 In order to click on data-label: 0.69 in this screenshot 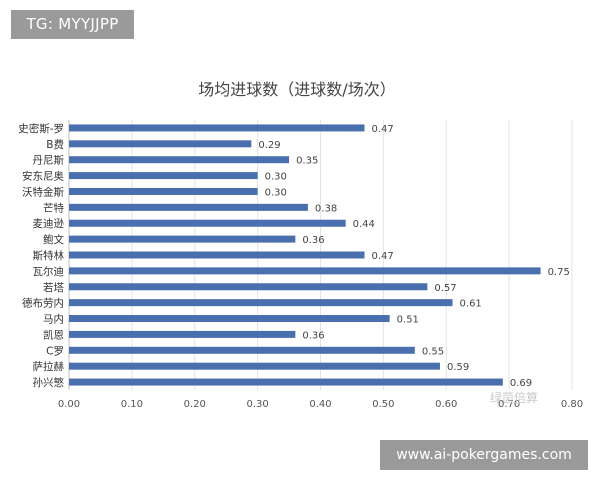, I will do `click(521, 383)`.